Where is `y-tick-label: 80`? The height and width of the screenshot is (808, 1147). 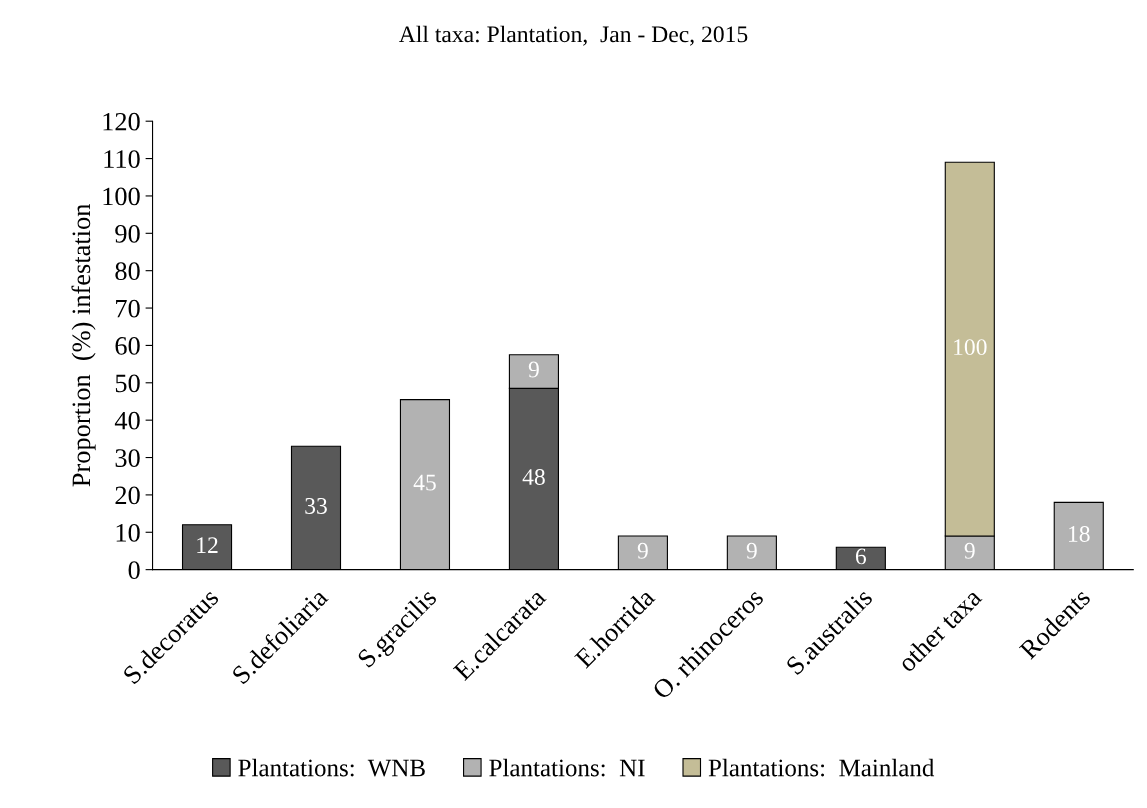
y-tick-label: 80 is located at coordinates (127, 271).